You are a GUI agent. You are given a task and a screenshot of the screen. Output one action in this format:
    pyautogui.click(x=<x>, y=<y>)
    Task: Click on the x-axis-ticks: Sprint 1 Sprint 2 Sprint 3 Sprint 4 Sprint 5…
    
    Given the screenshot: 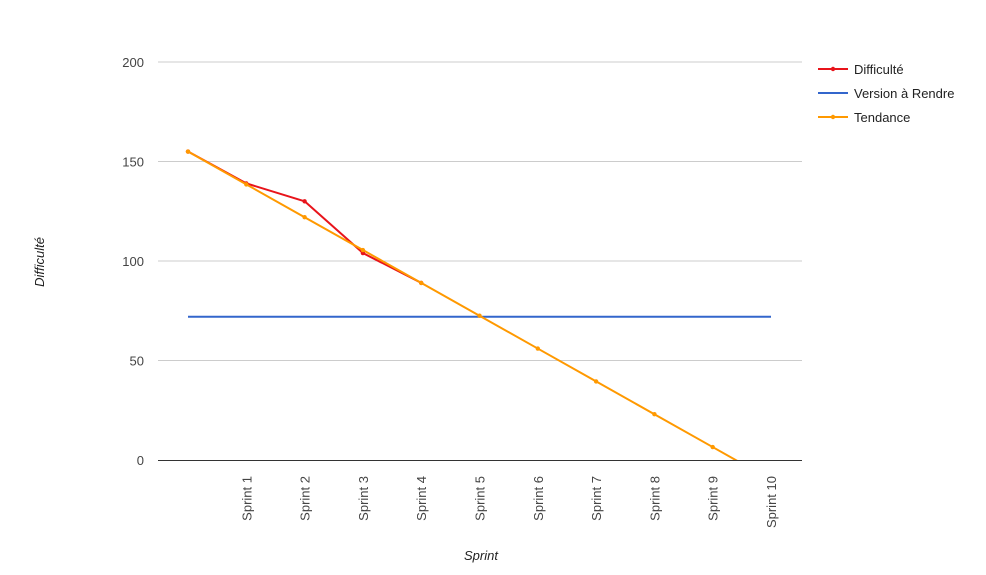 What is the action you would take?
    pyautogui.click(x=509, y=502)
    